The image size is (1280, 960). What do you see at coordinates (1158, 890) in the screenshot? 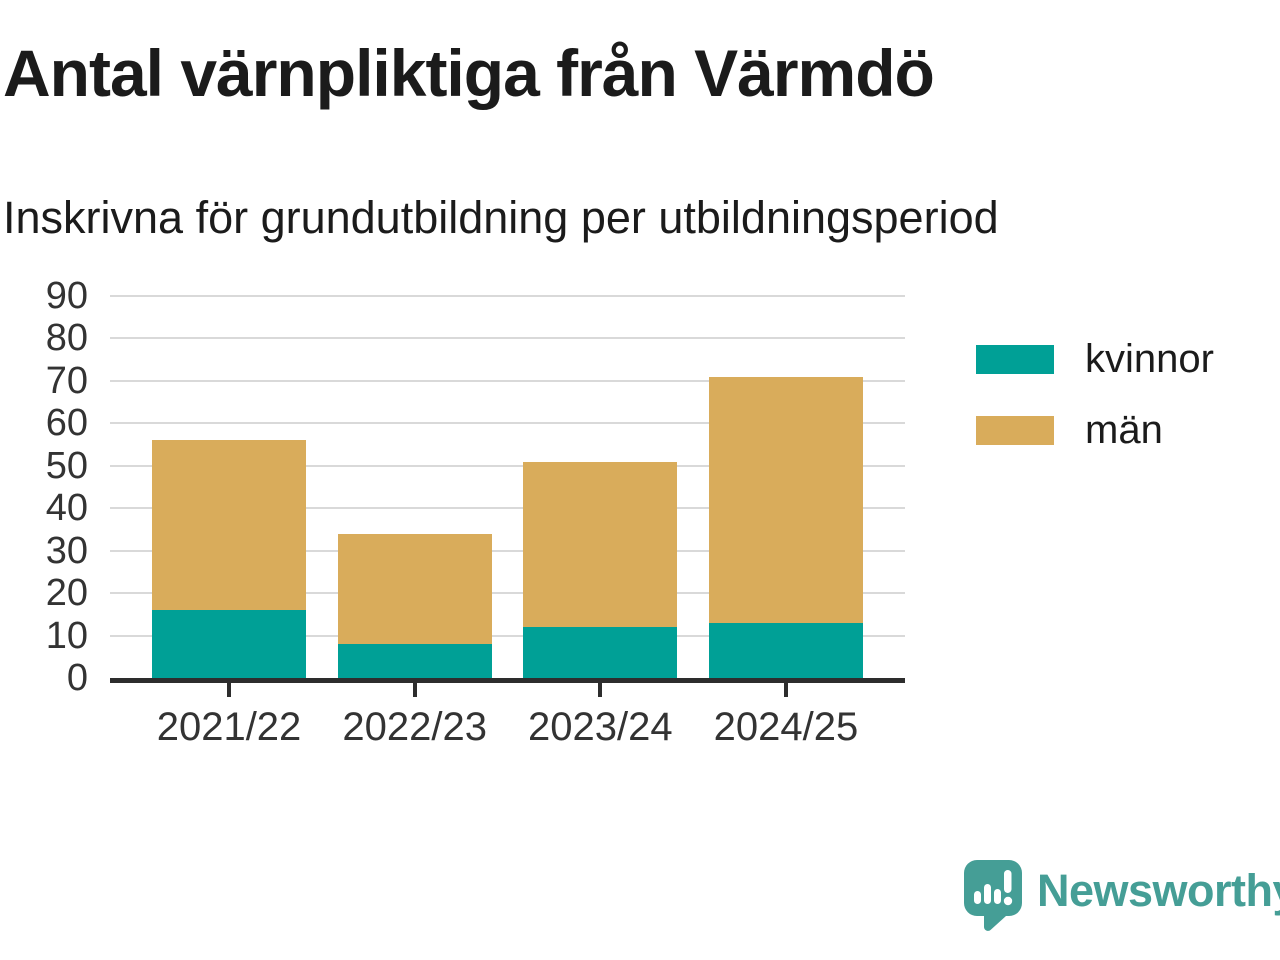
I see `brand-name: Newsworthy` at bounding box center [1158, 890].